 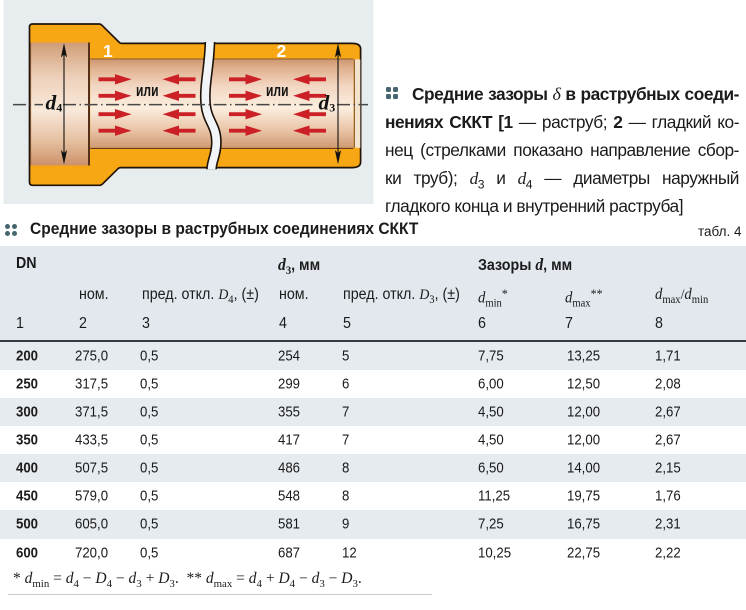 I want to click on svg-text: 1, so click(x=108, y=51).